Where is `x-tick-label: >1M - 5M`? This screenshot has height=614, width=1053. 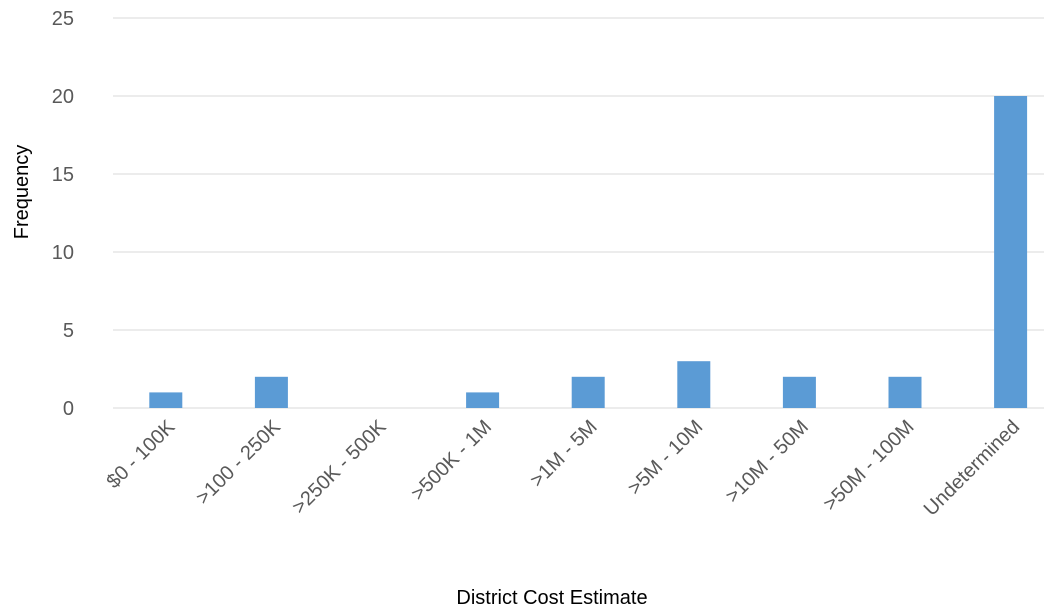
x-tick-label: >1M - 5M is located at coordinates (564, 454).